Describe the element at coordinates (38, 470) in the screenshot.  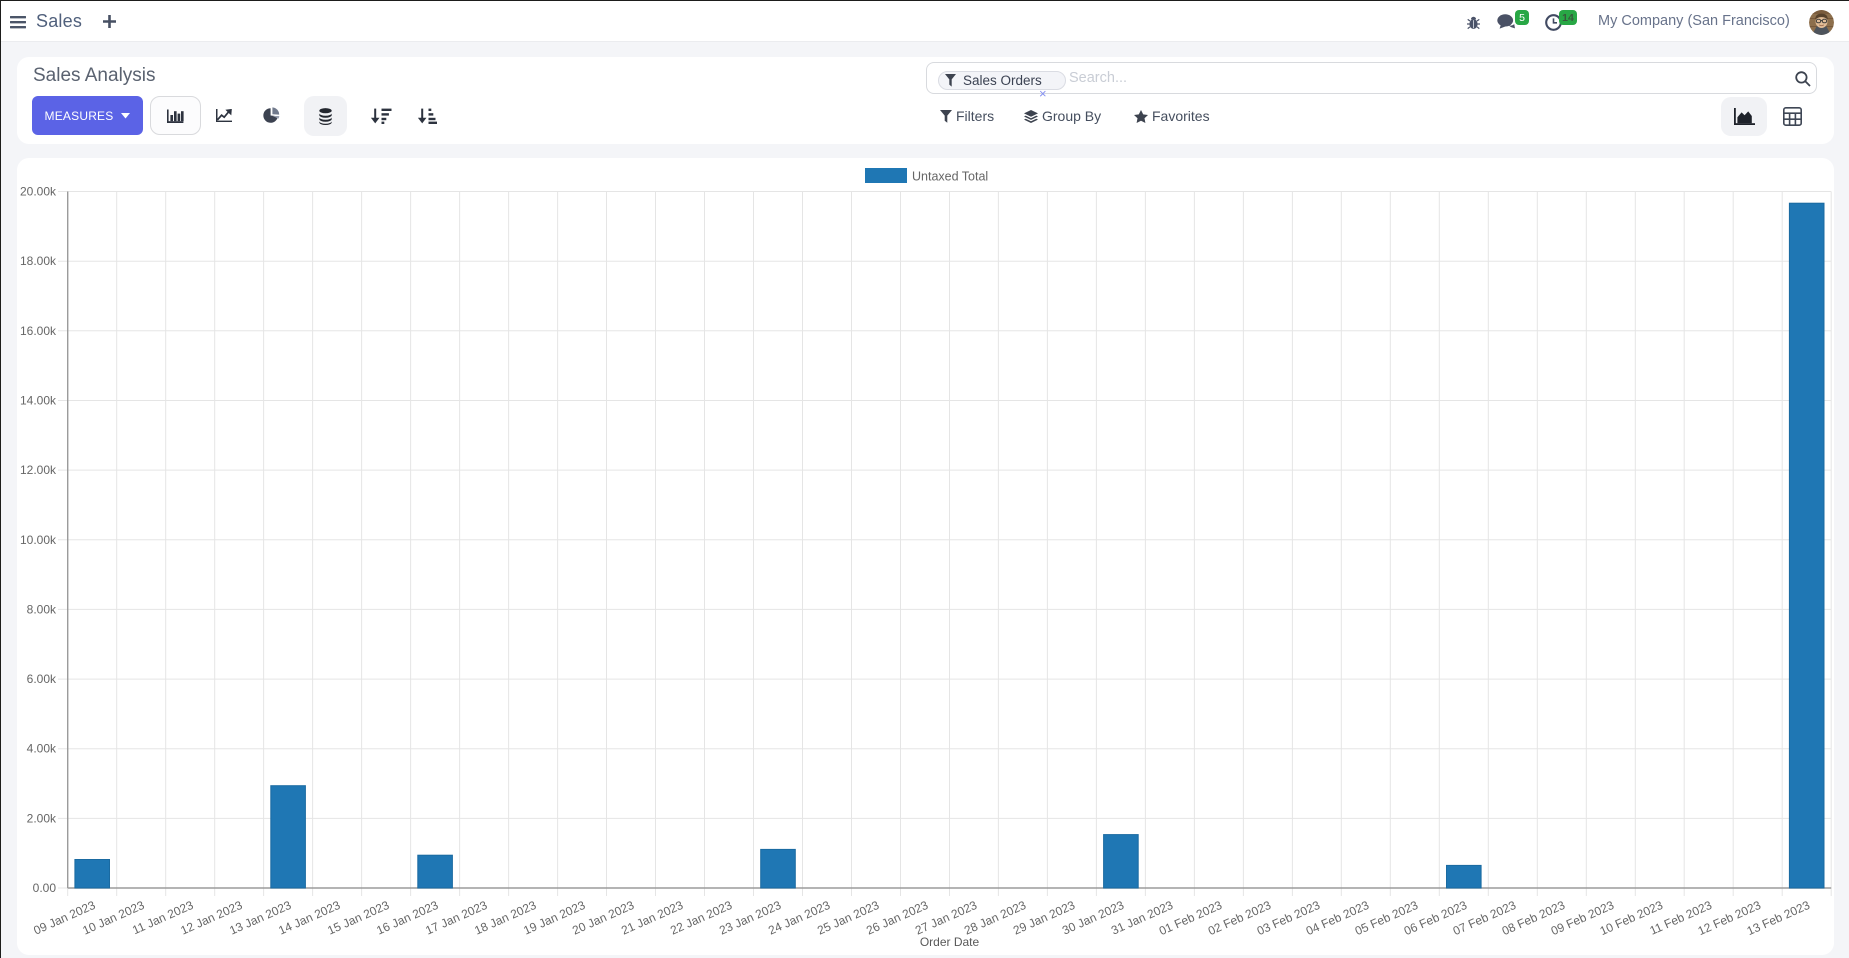
I see `svg-text: 12.00k` at that location.